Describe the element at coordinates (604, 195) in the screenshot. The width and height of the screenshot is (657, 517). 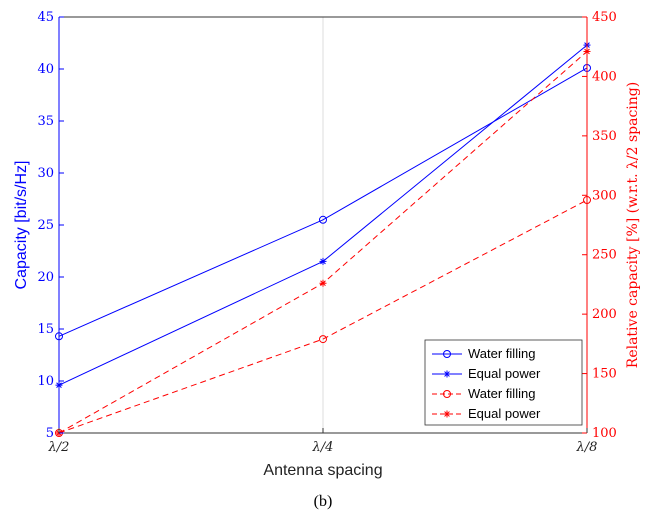
I see `right-tick-label: 300` at that location.